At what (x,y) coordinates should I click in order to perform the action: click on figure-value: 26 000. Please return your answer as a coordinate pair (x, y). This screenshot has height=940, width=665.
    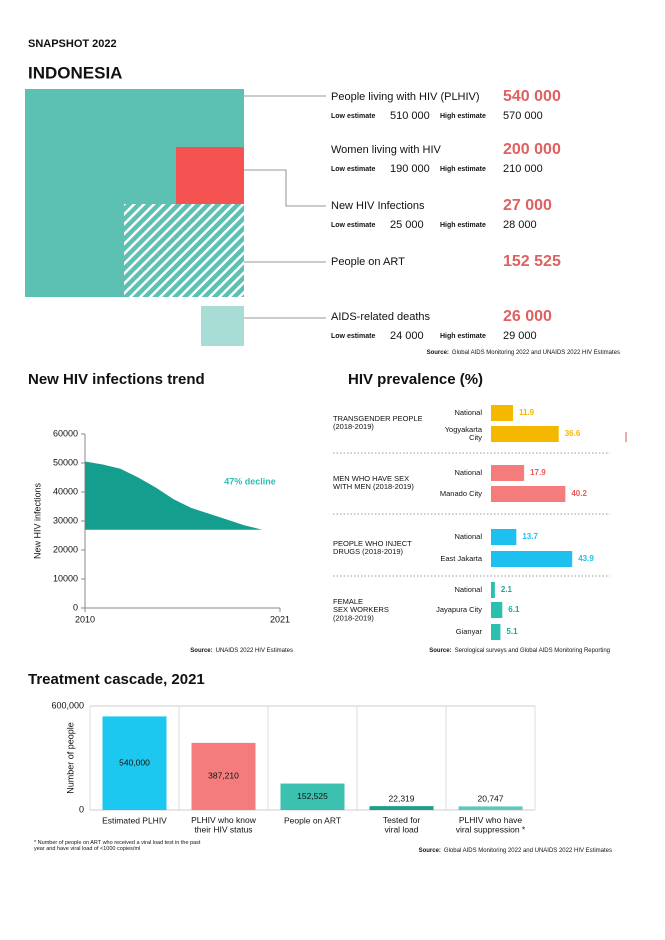
    Looking at the image, I should click on (527, 316).